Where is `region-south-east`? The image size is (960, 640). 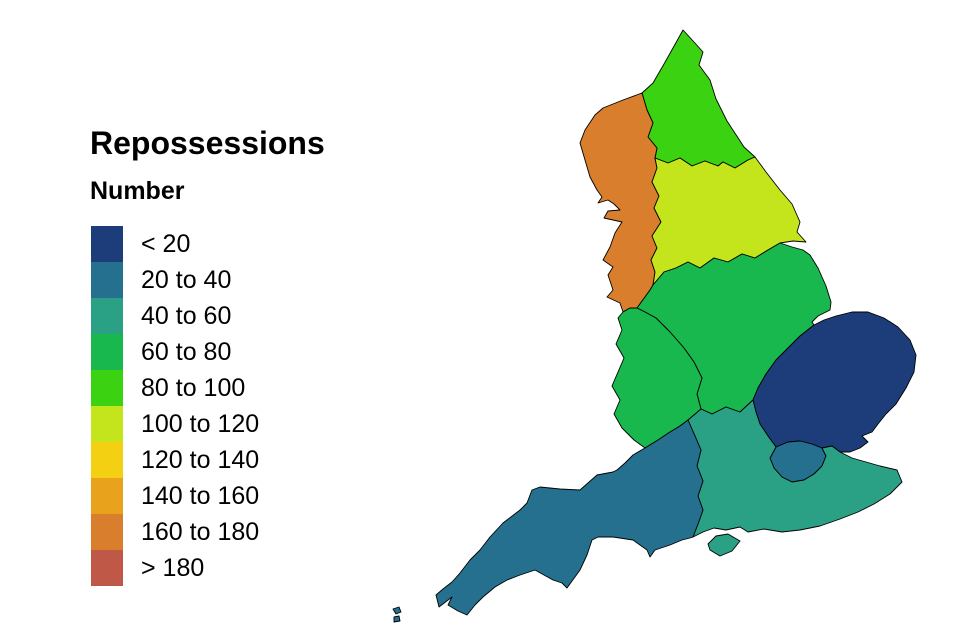 region-south-east is located at coordinates (724, 545).